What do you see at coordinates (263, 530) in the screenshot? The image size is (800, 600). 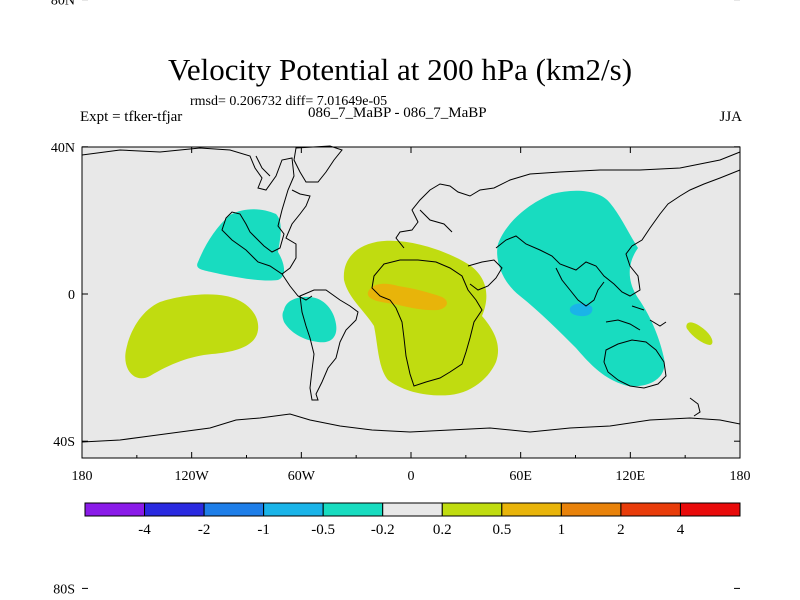 I see `colorbar-label: -1` at bounding box center [263, 530].